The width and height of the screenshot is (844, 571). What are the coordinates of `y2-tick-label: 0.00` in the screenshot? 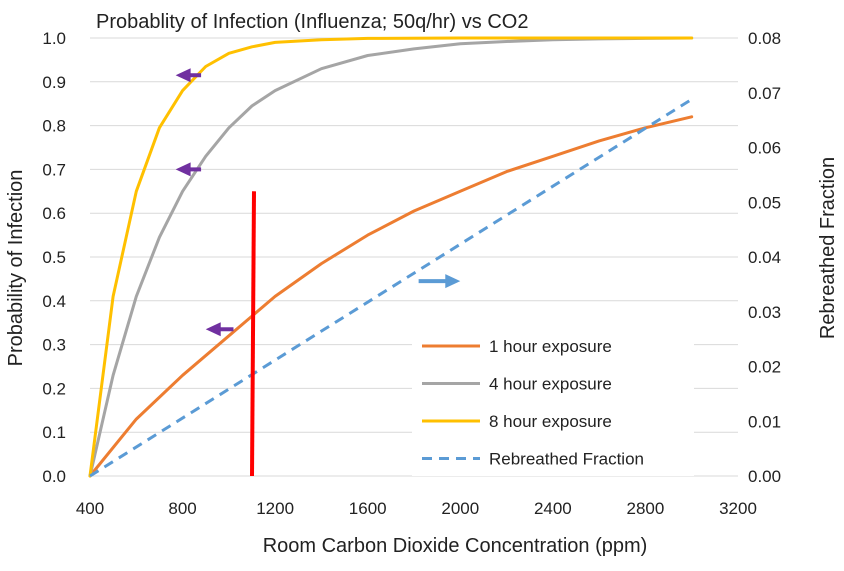 It's located at (764, 476).